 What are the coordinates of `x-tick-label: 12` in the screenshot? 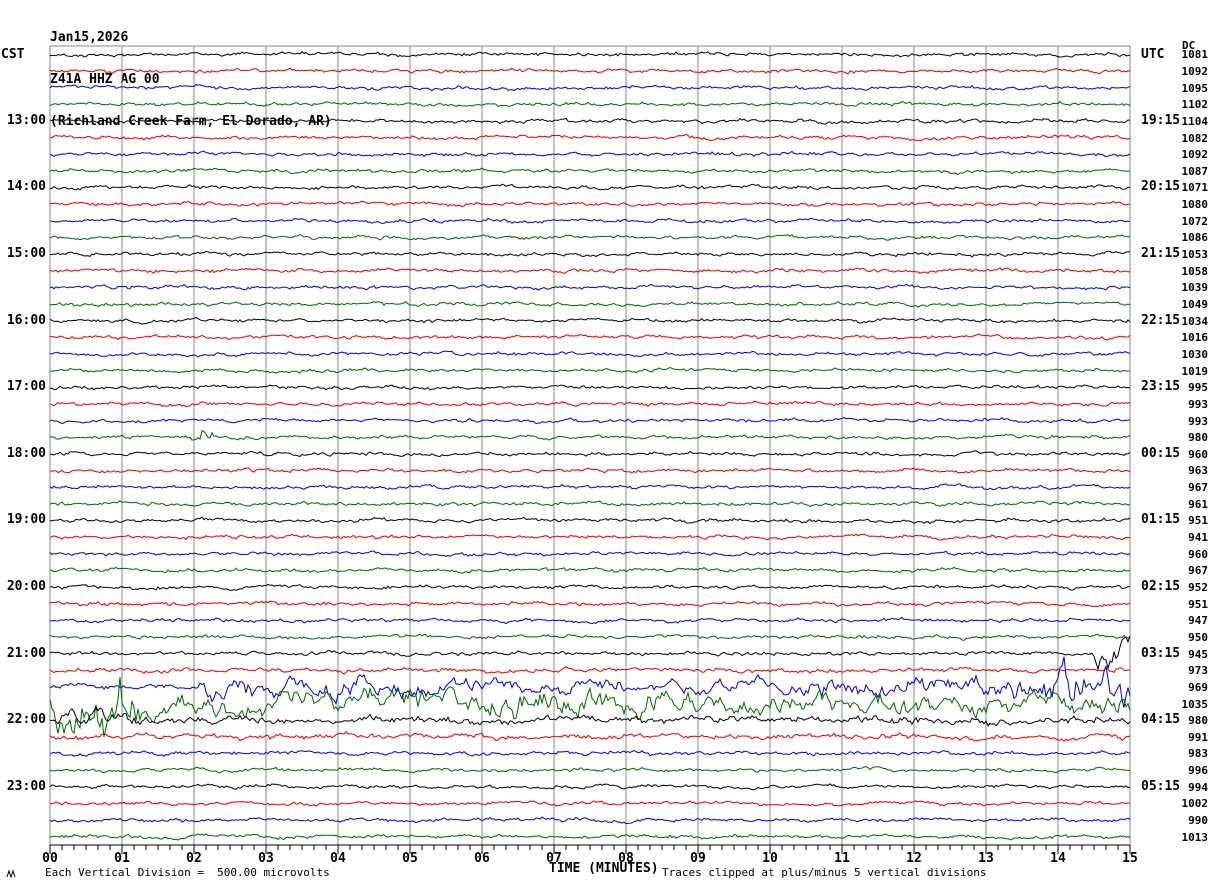 It's located at (914, 858).